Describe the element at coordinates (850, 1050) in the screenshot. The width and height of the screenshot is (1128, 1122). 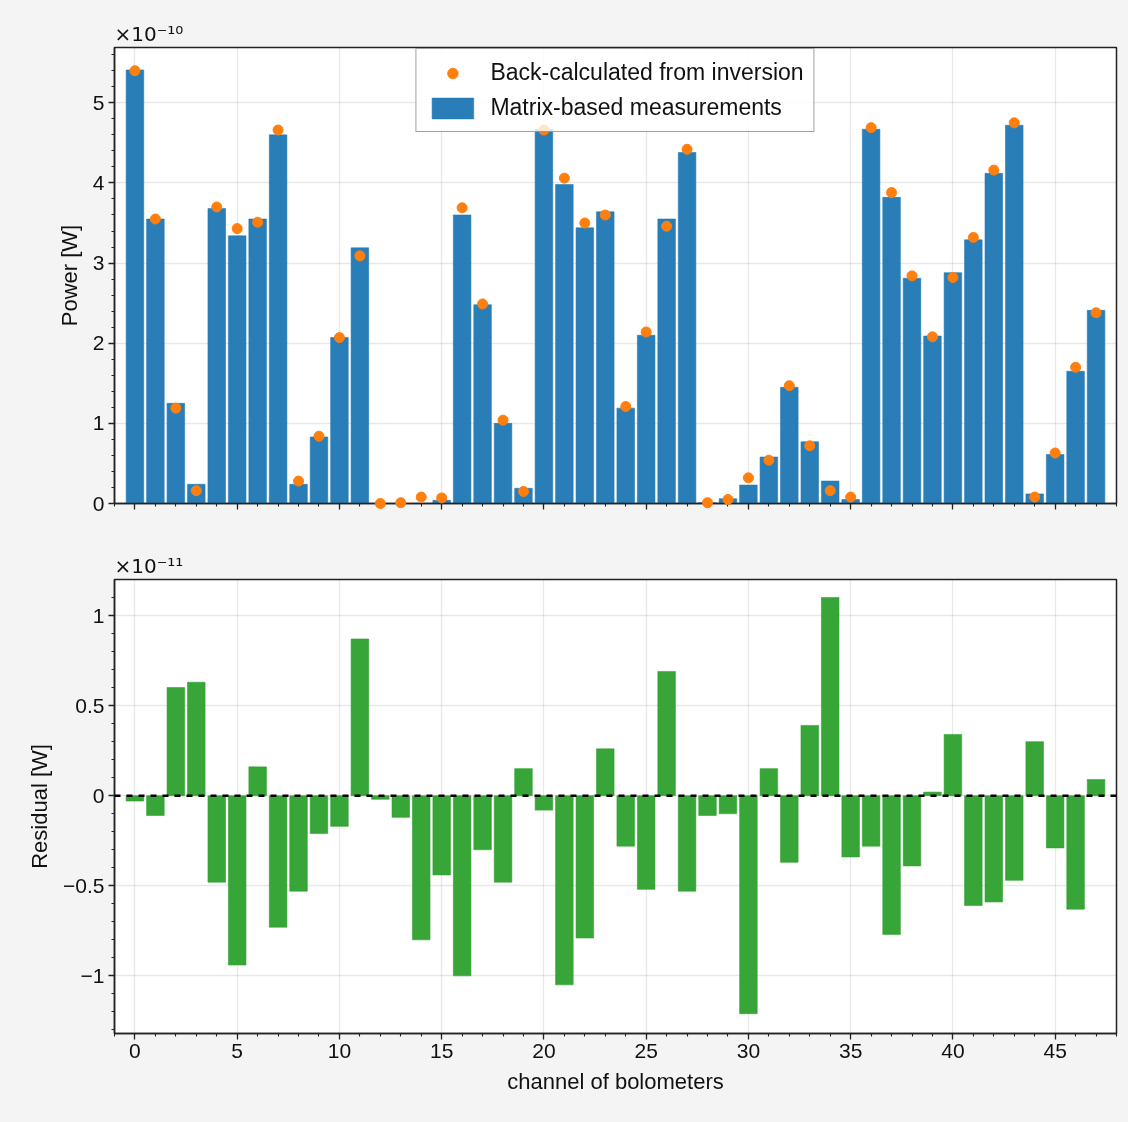
I see `x-tick-label: 35` at that location.